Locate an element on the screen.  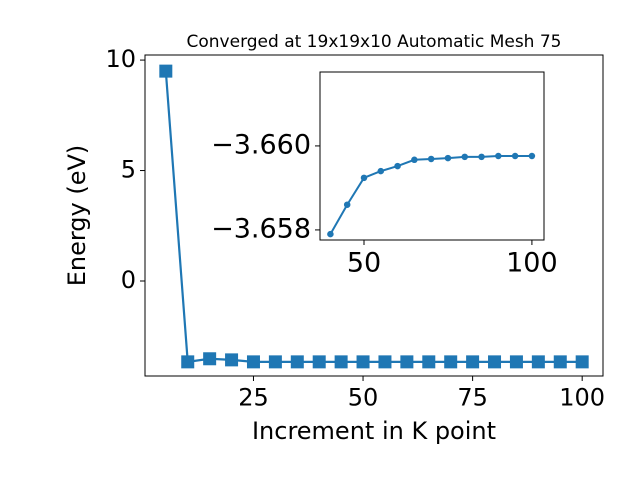
y-tick-label: 5 is located at coordinates (128, 170).